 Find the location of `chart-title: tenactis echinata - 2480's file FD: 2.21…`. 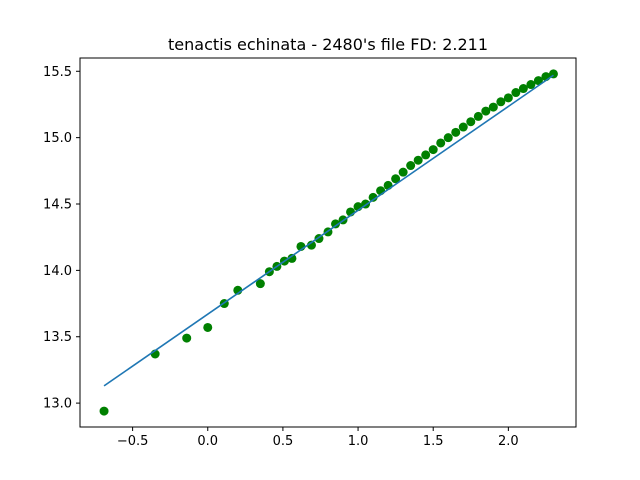

chart-title: tenactis echinata - 2480's file FD: 2.21… is located at coordinates (328, 44).